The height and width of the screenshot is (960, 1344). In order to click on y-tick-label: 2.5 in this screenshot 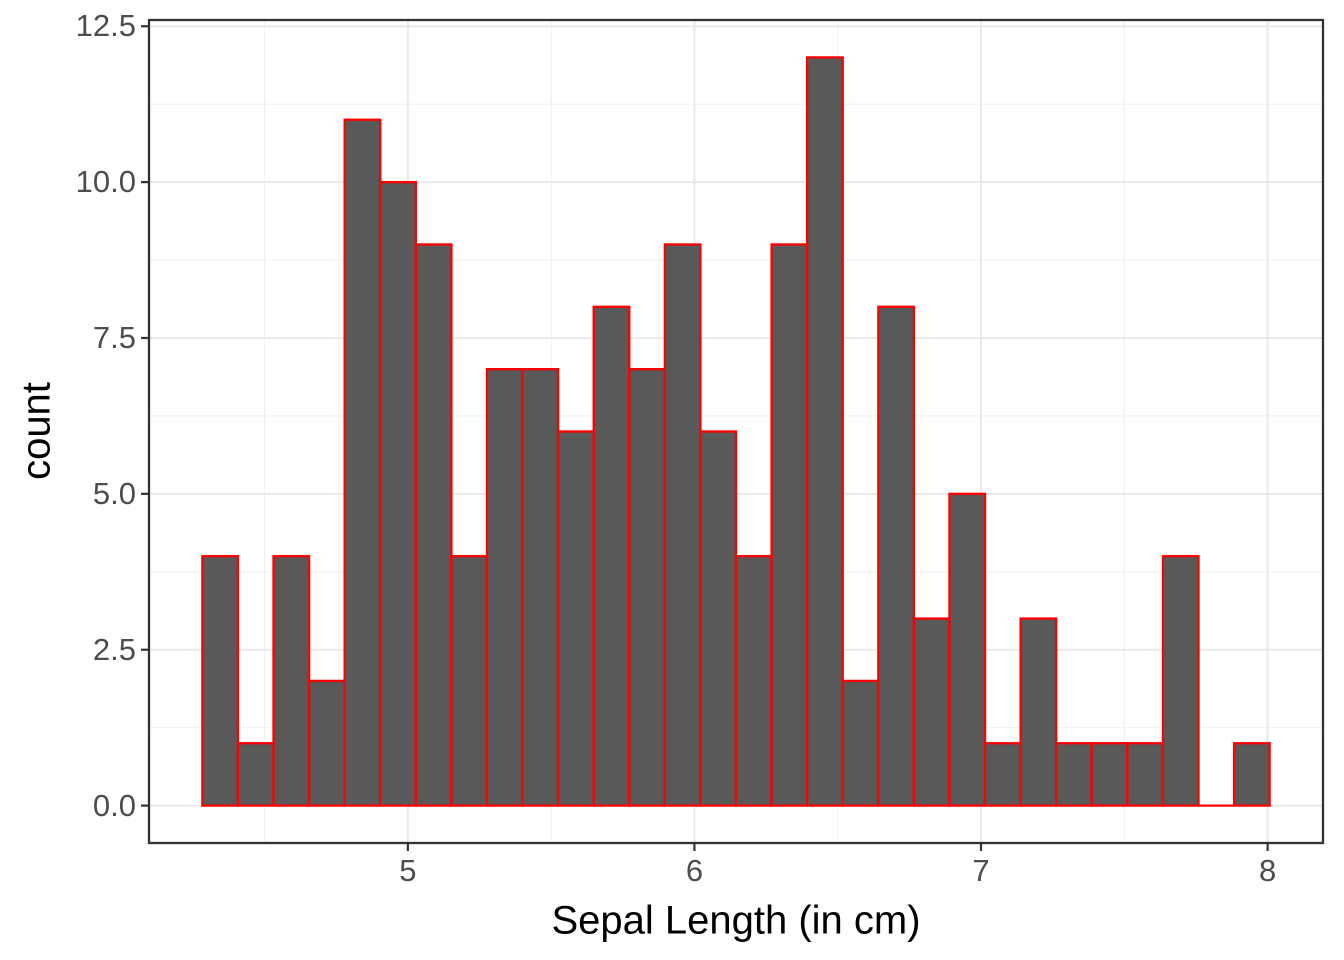, I will do `click(114, 649)`.